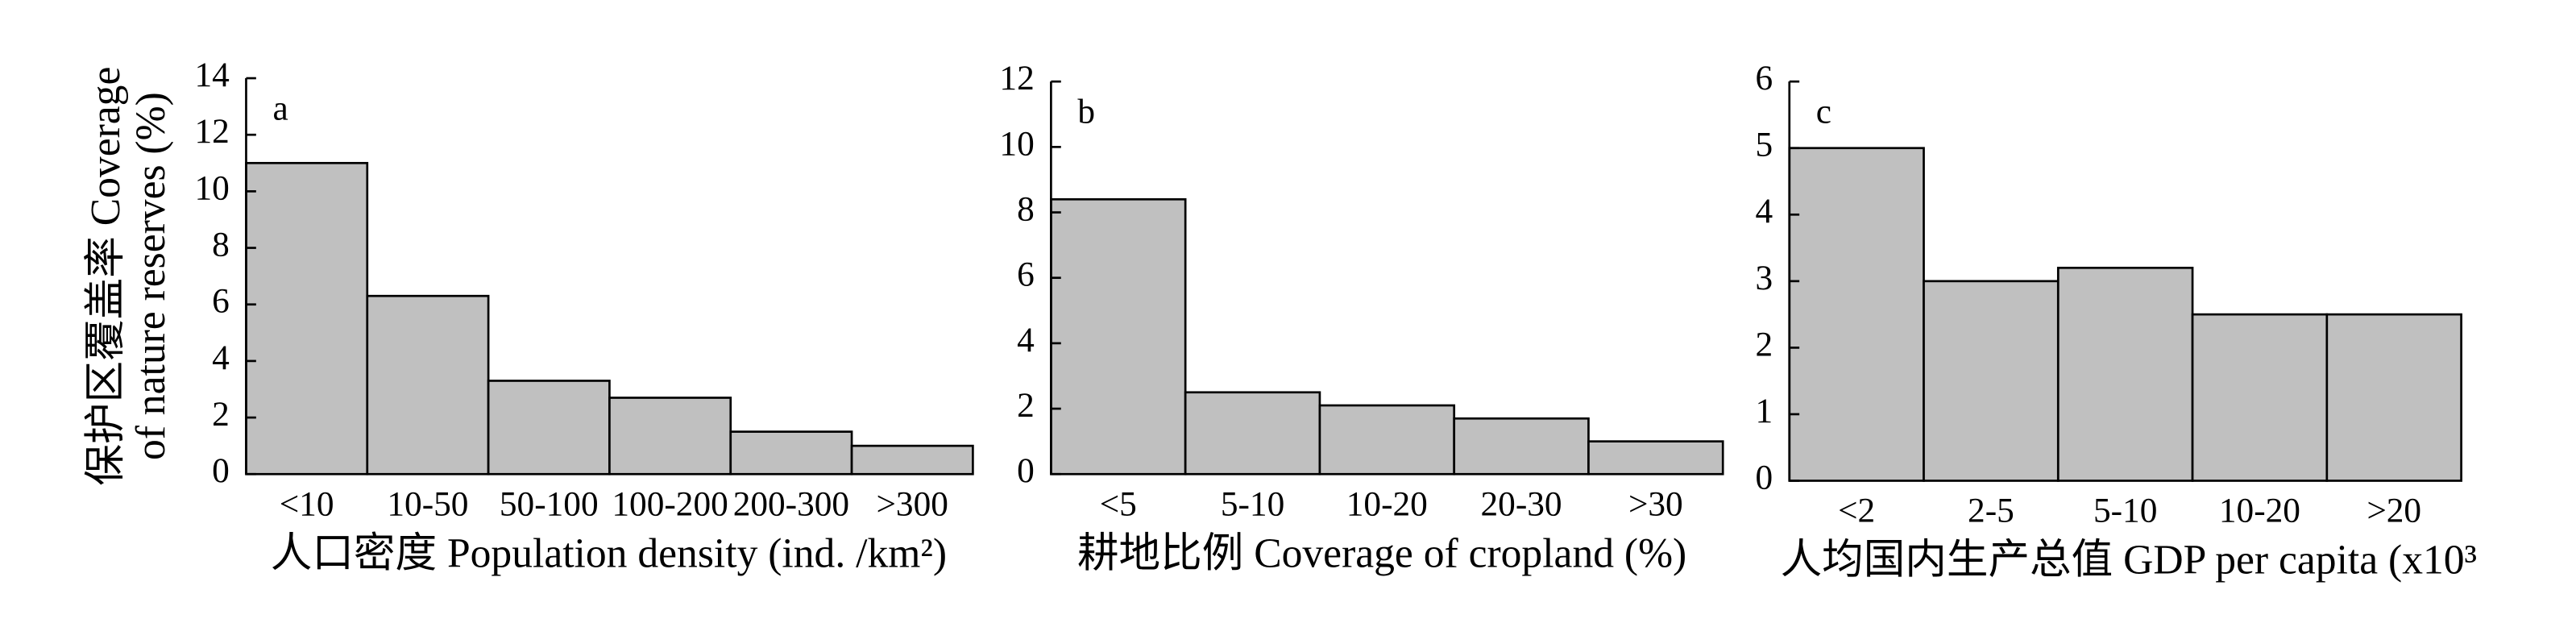 The height and width of the screenshot is (623, 2576). What do you see at coordinates (280, 108) in the screenshot?
I see `panel-label: a` at bounding box center [280, 108].